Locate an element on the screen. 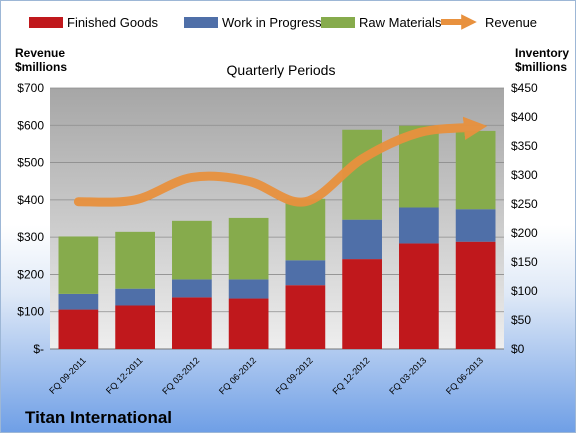 The image size is (576, 433). bar-work-in-progress-fq-03-2012 is located at coordinates (192, 288).